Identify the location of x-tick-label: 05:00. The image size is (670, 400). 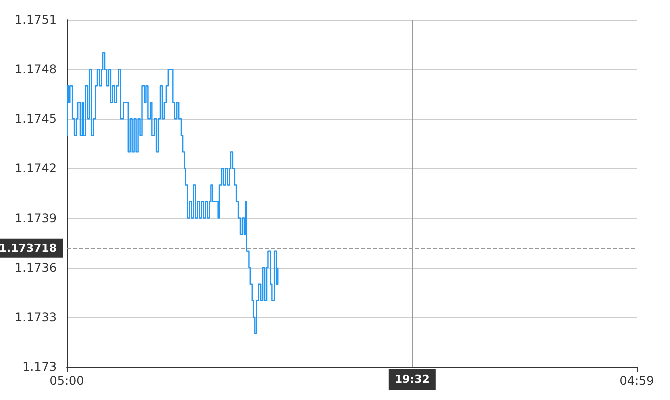
(67, 381).